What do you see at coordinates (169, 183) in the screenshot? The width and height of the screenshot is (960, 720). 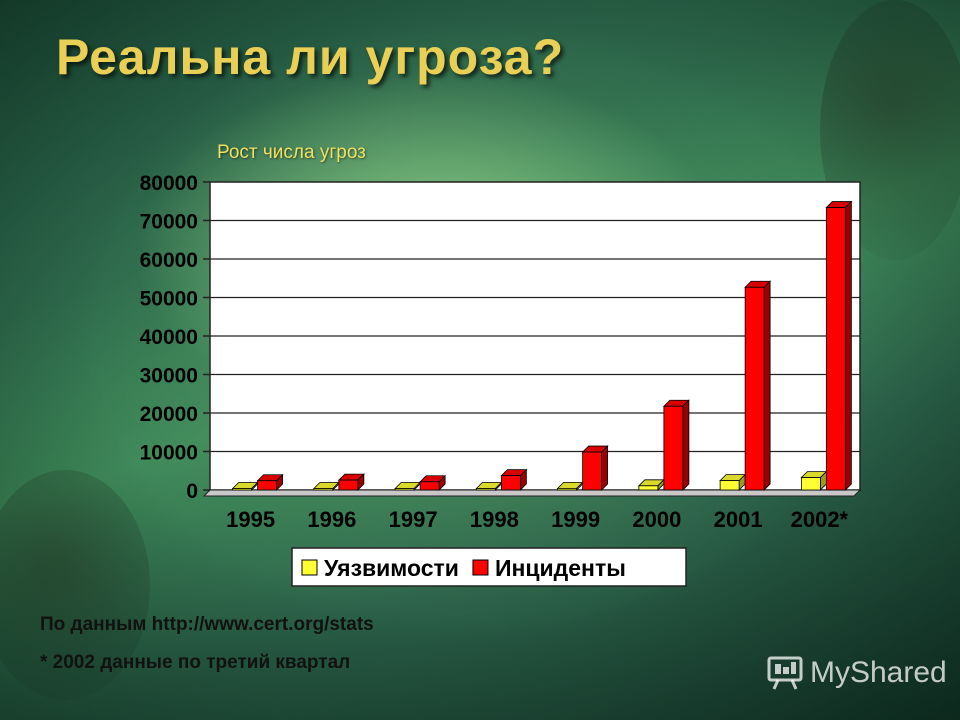 I see `y-tick-label: 80000` at bounding box center [169, 183].